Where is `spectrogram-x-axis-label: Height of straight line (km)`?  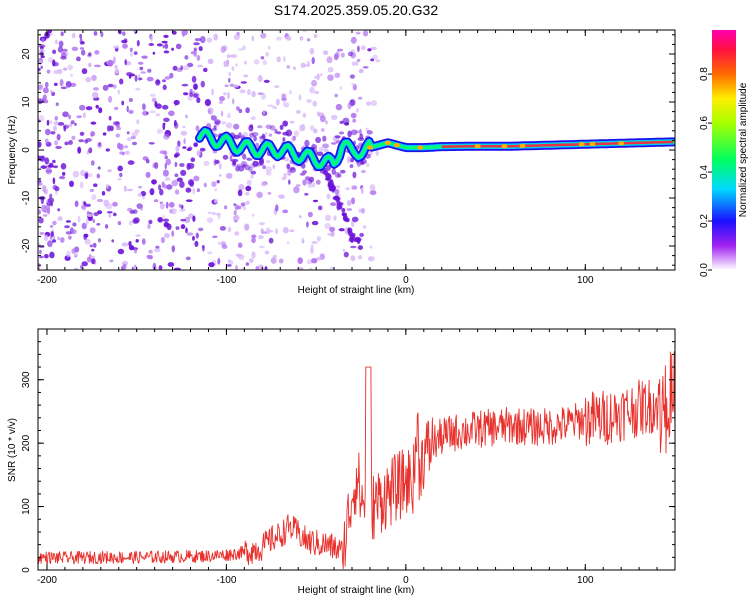
spectrogram-x-axis-label: Height of straight line (km) is located at coordinates (356, 290).